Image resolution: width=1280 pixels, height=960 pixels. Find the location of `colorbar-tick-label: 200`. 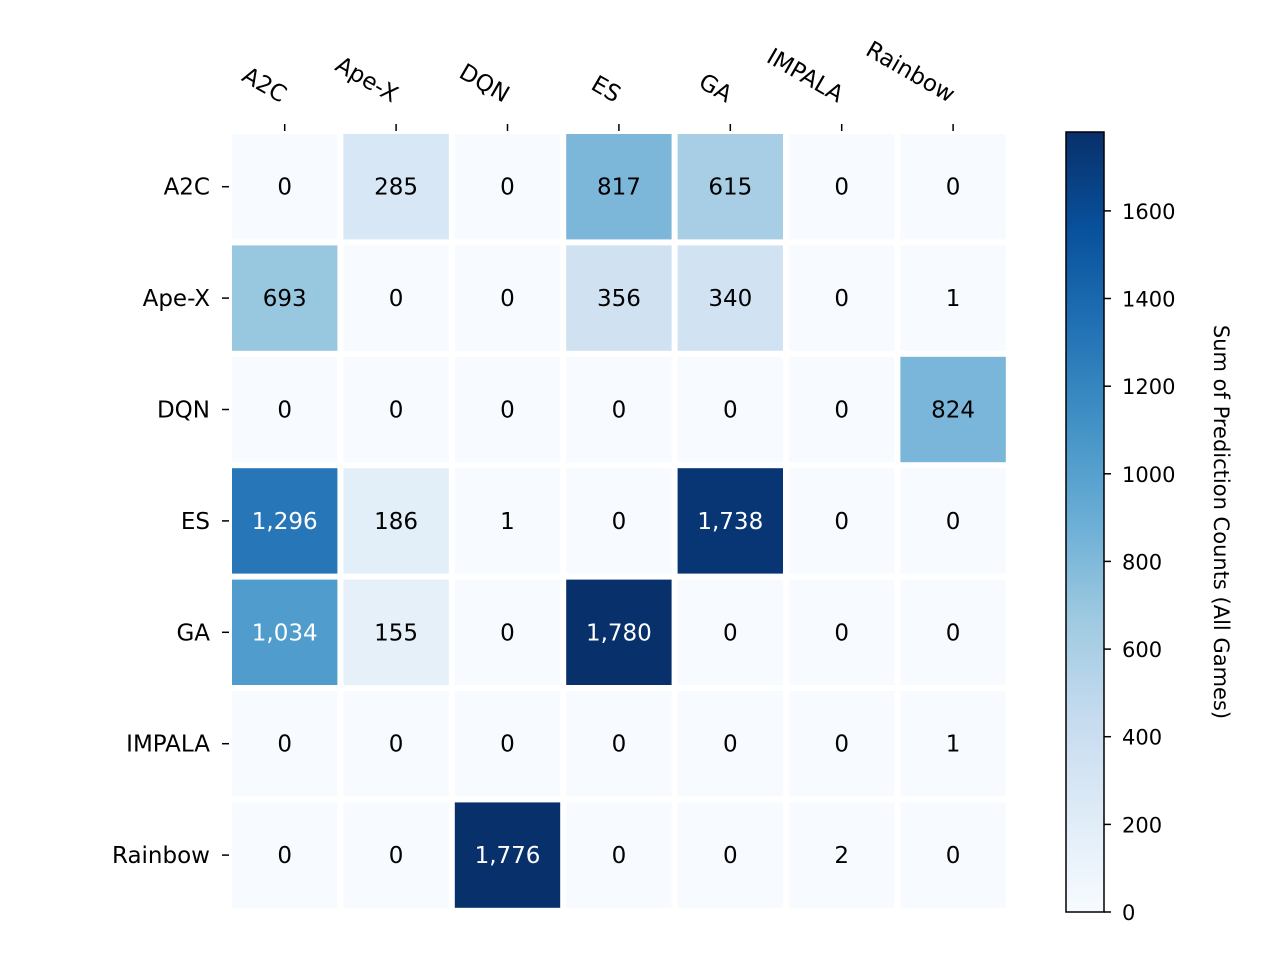

colorbar-tick-label: 200 is located at coordinates (1142, 825).